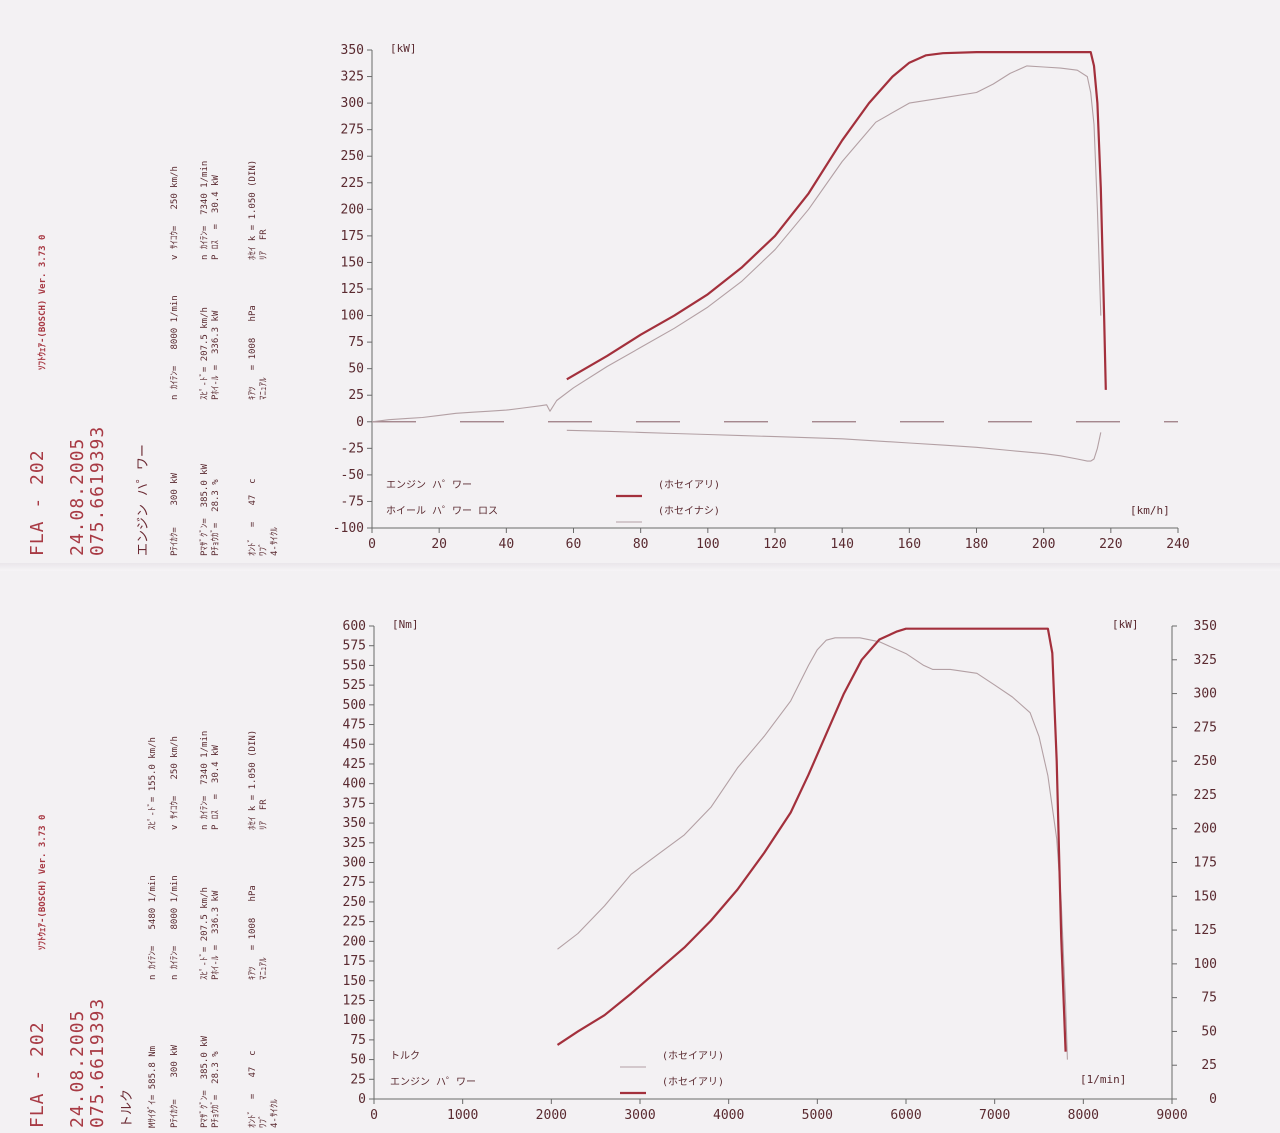  What do you see at coordinates (994, 1115) in the screenshot?
I see `x-tick-label: 7000` at bounding box center [994, 1115].